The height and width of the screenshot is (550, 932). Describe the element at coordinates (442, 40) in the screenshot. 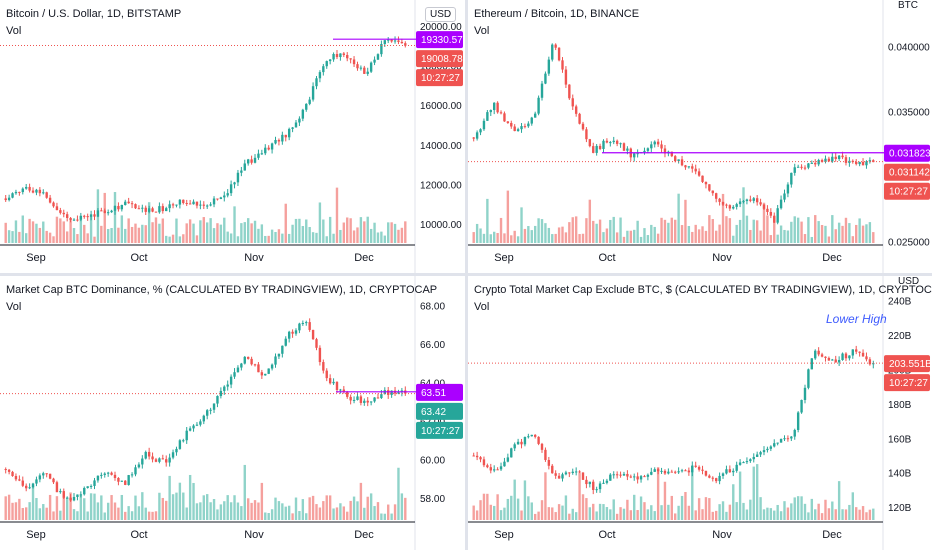

I see `price-tag-label: 19330.57` at that location.